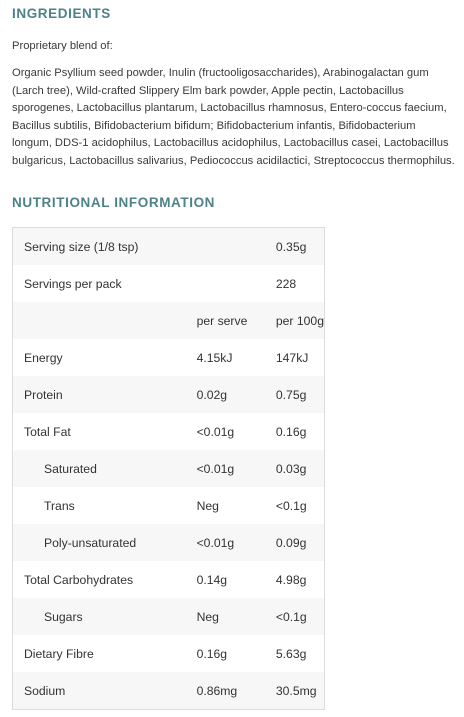 Image resolution: width=464 pixels, height=717 pixels. I want to click on table-row-servings-per-pack: Servings per pack 228, so click(168, 283).